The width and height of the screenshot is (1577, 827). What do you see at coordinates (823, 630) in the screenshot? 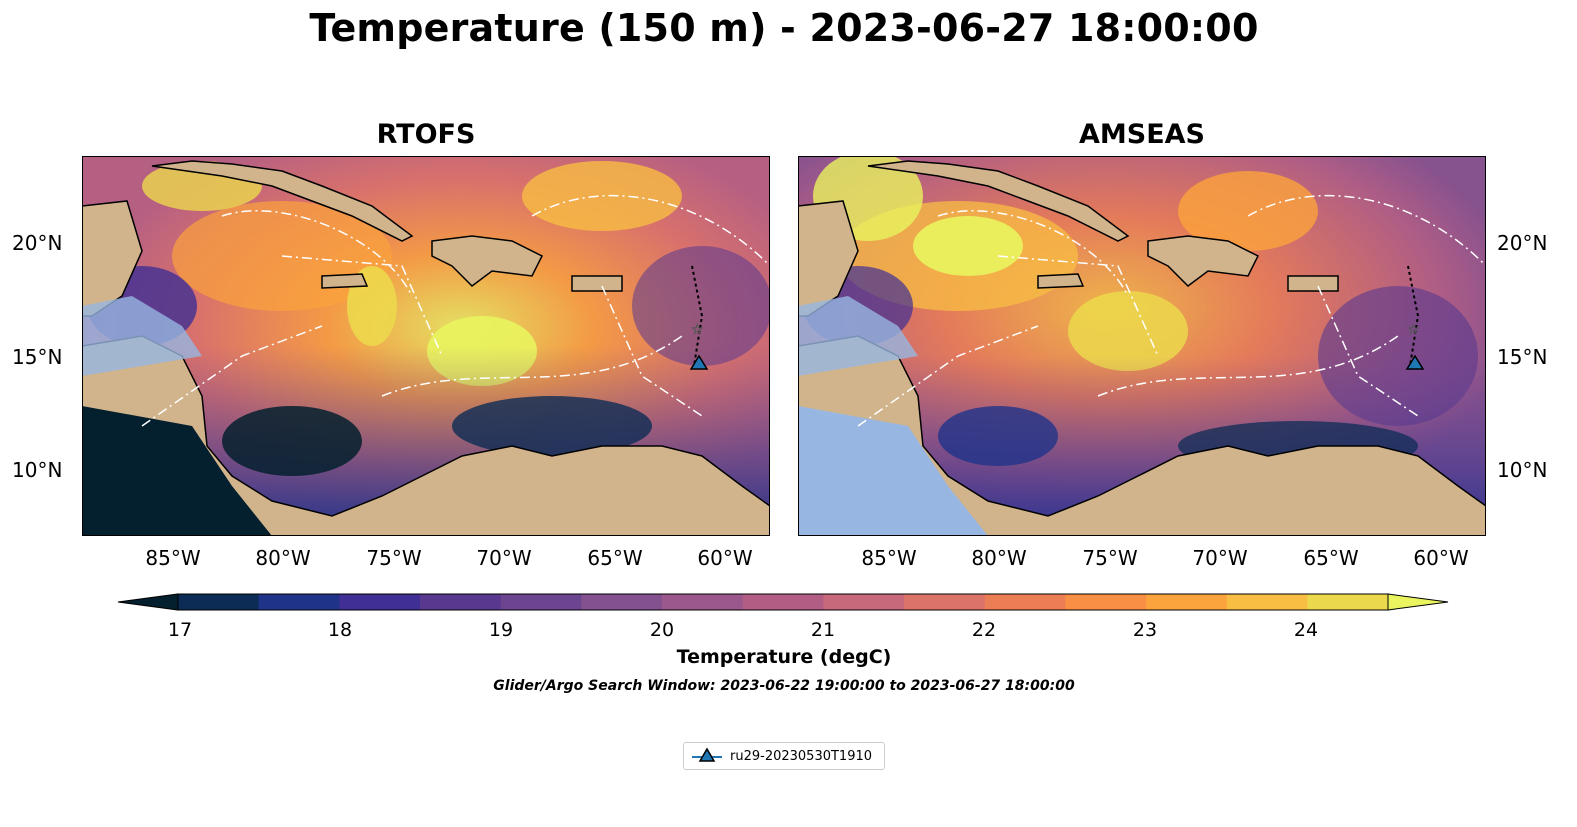
I see `colorbar-tick-label: 21` at bounding box center [823, 630].